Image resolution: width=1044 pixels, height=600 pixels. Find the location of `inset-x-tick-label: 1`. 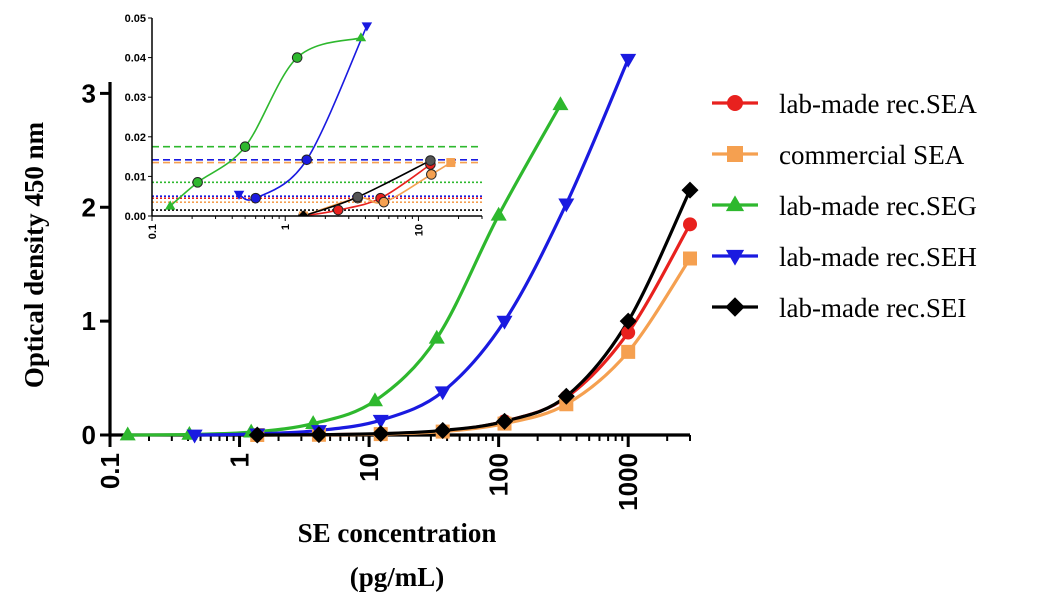

inset-x-tick-label: 1 is located at coordinates (286, 227).